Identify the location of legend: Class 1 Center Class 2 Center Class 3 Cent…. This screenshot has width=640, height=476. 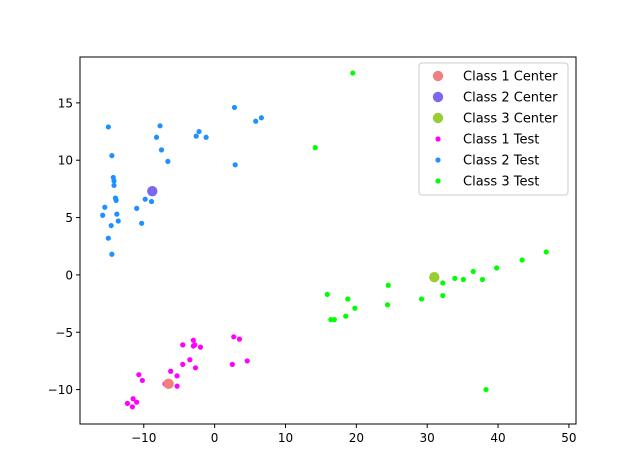
(493, 129).